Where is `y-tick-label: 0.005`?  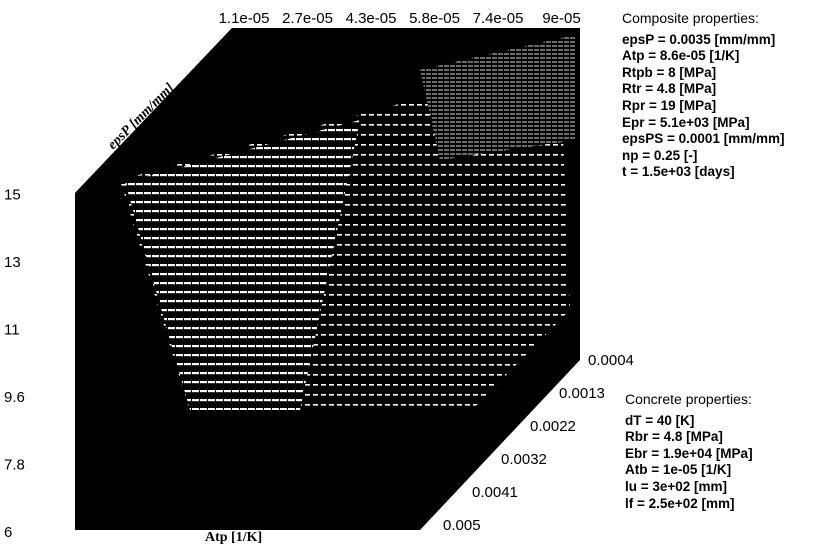 y-tick-label: 0.005 is located at coordinates (462, 525).